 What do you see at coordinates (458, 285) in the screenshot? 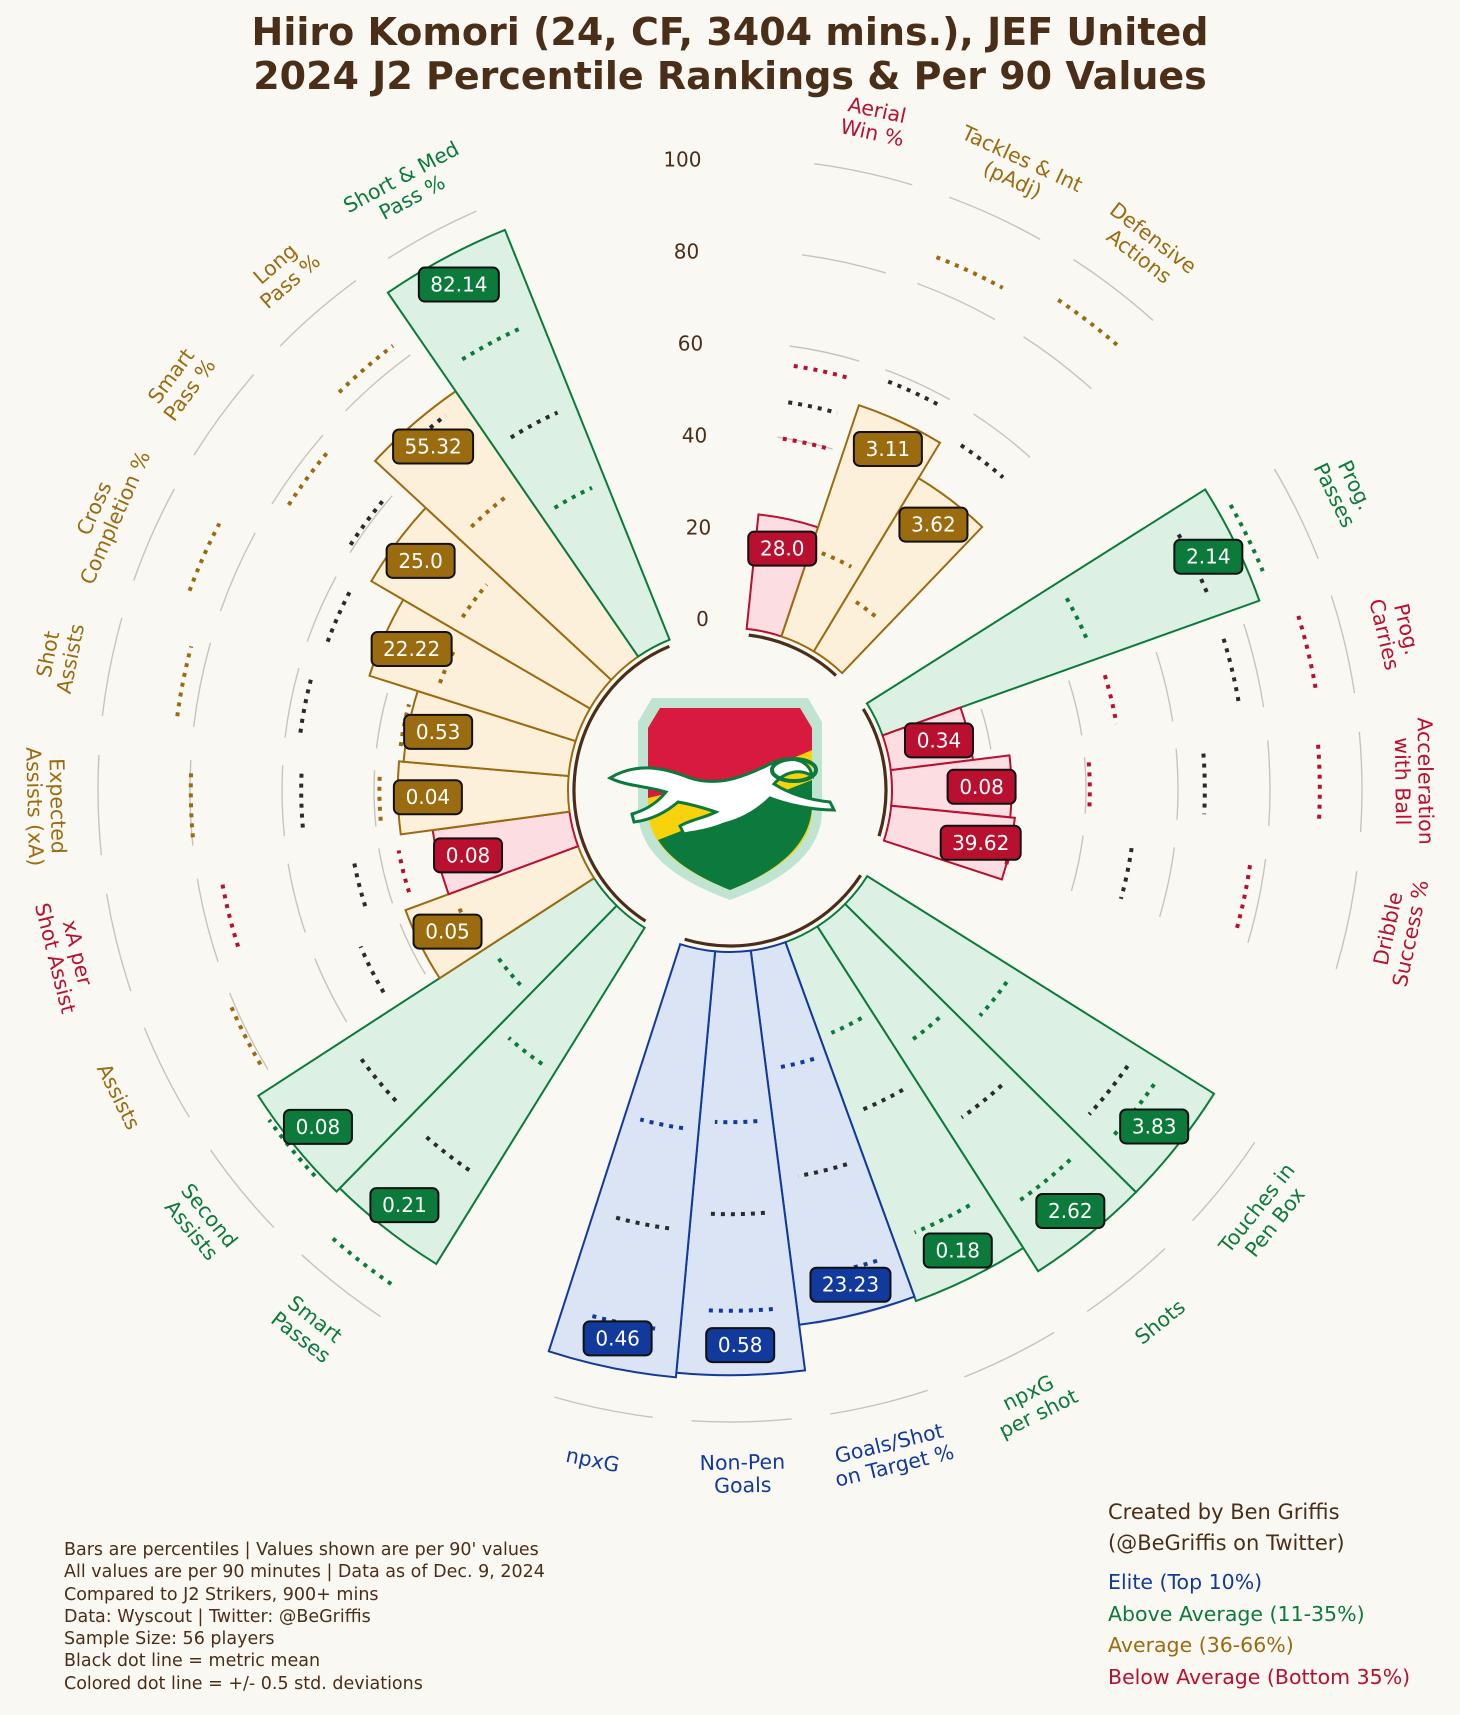
I see `value-badge-text: 82.14` at bounding box center [458, 285].